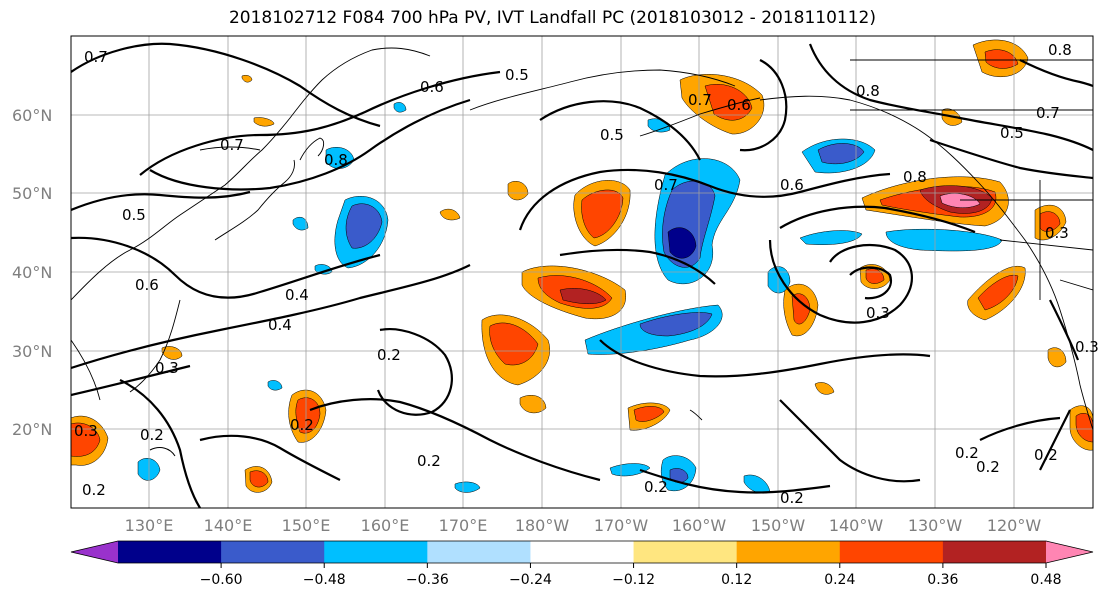 The width and height of the screenshot is (1105, 601). Describe the element at coordinates (32, 351) in the screenshot. I see `lat-label-30n: 30°N` at that location.